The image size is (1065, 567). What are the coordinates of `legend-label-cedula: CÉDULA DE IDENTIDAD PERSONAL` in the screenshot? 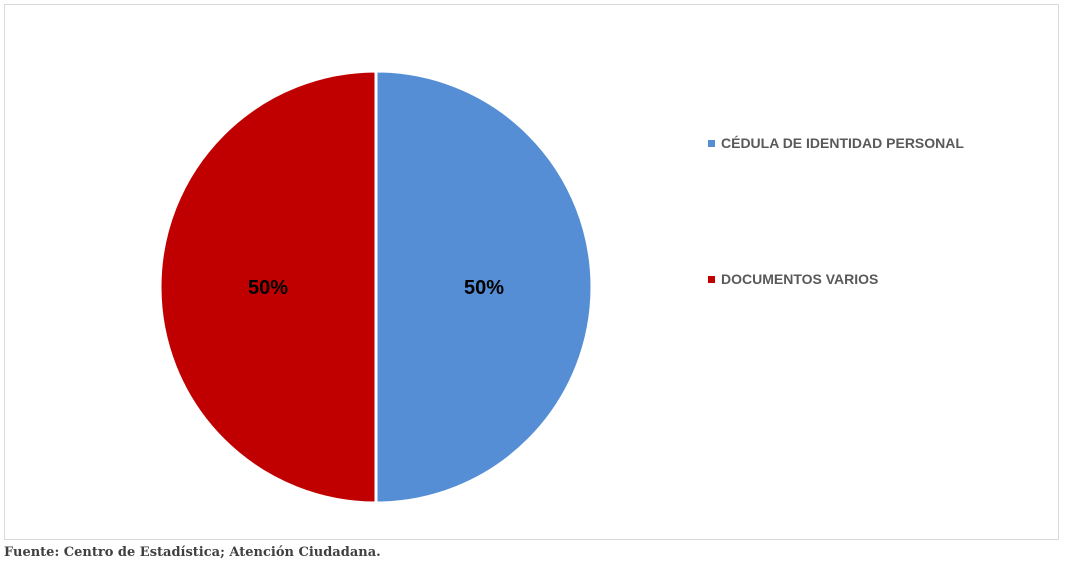 It's located at (842, 143).